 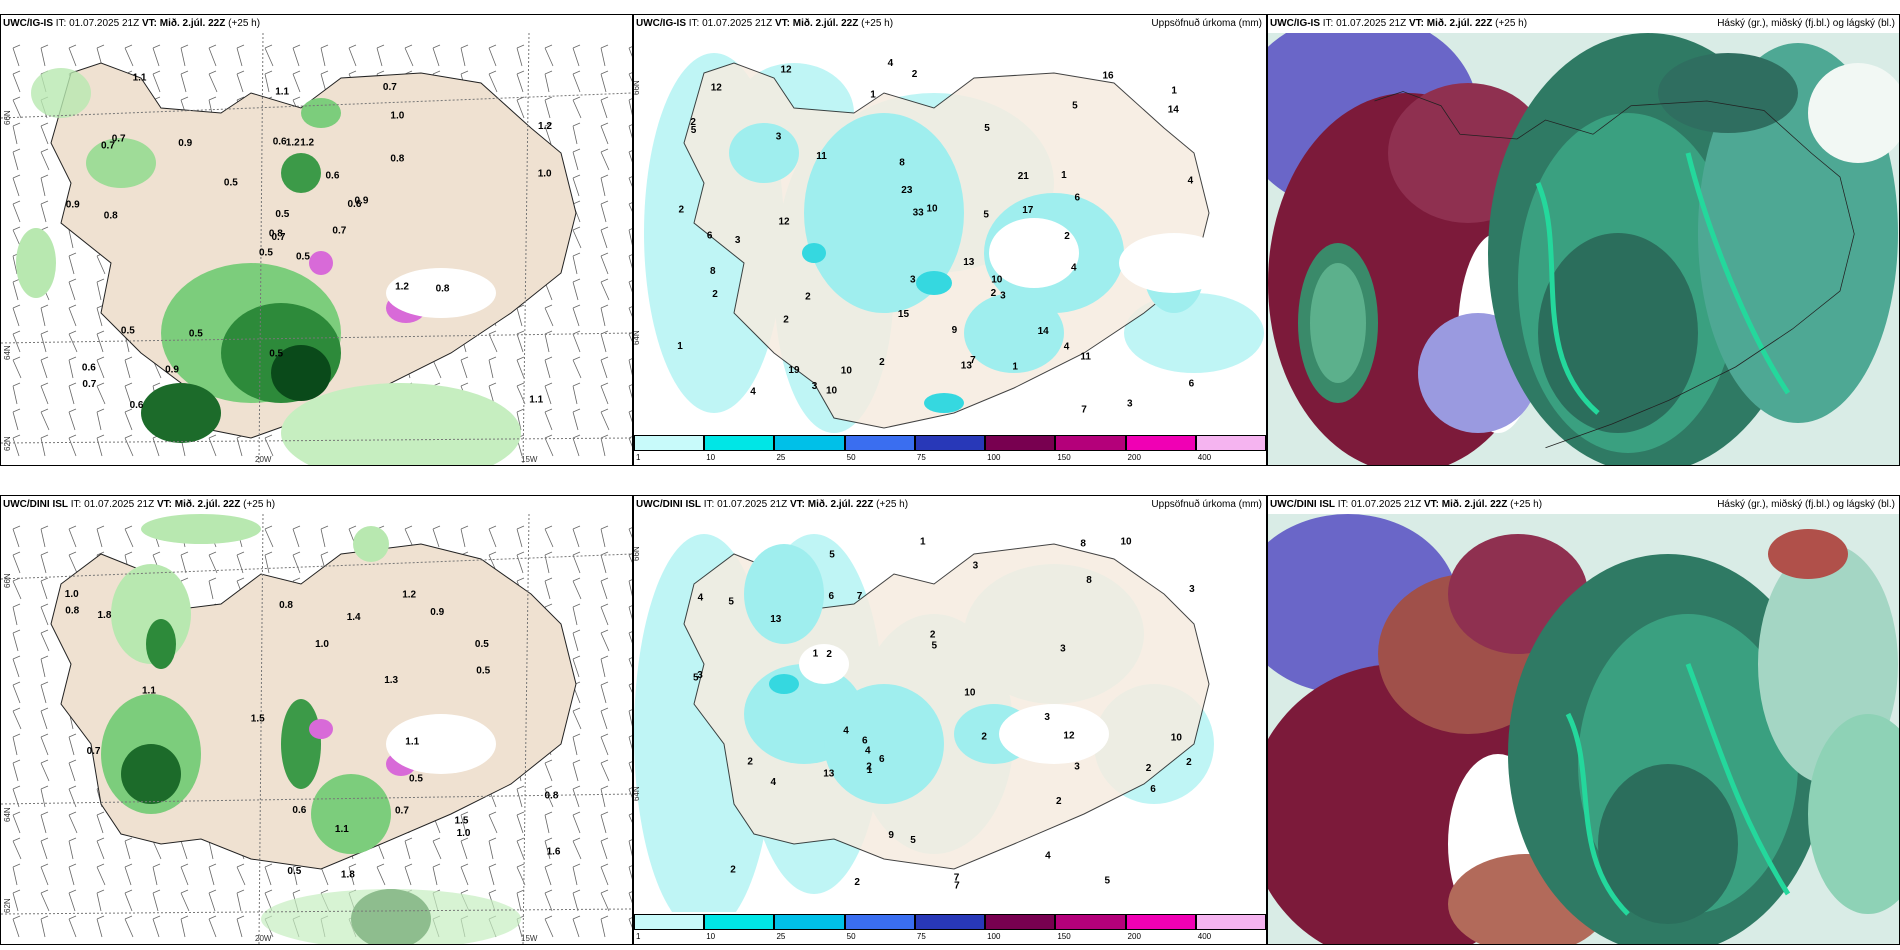 What do you see at coordinates (921, 936) in the screenshot?
I see `colorbar-tick: 75` at bounding box center [921, 936].